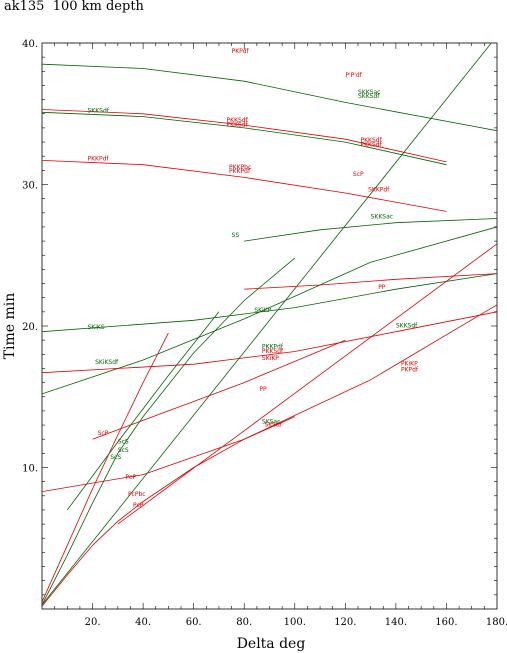 The image size is (507, 653). What do you see at coordinates (409, 364) in the screenshot?
I see `phase-label: PKiKP` at bounding box center [409, 364].